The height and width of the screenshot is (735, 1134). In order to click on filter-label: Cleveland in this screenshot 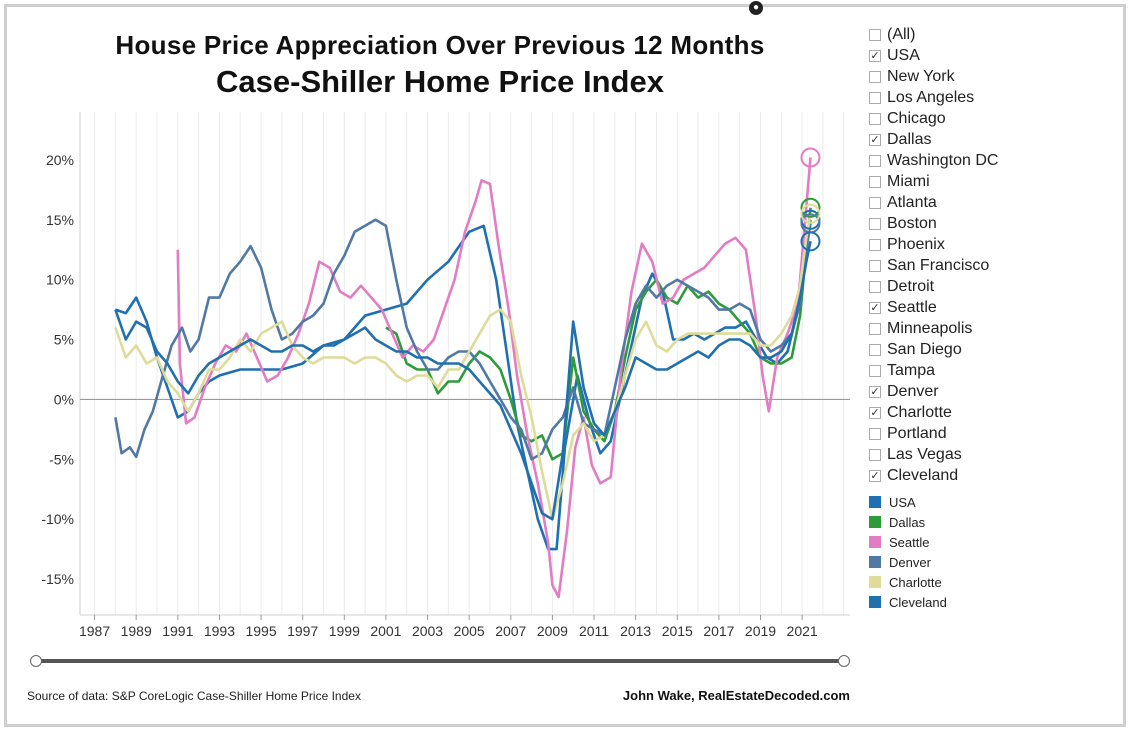, I will do `click(923, 475)`.